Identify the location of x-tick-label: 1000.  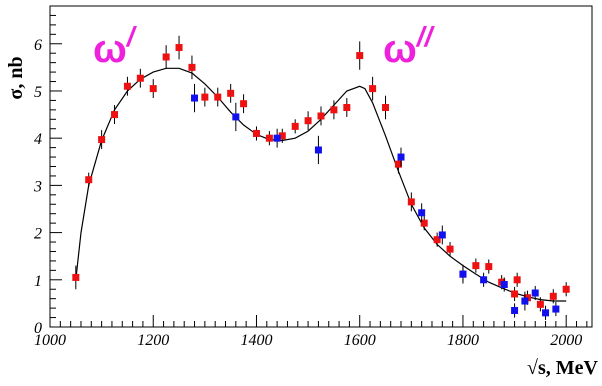
(50, 340).